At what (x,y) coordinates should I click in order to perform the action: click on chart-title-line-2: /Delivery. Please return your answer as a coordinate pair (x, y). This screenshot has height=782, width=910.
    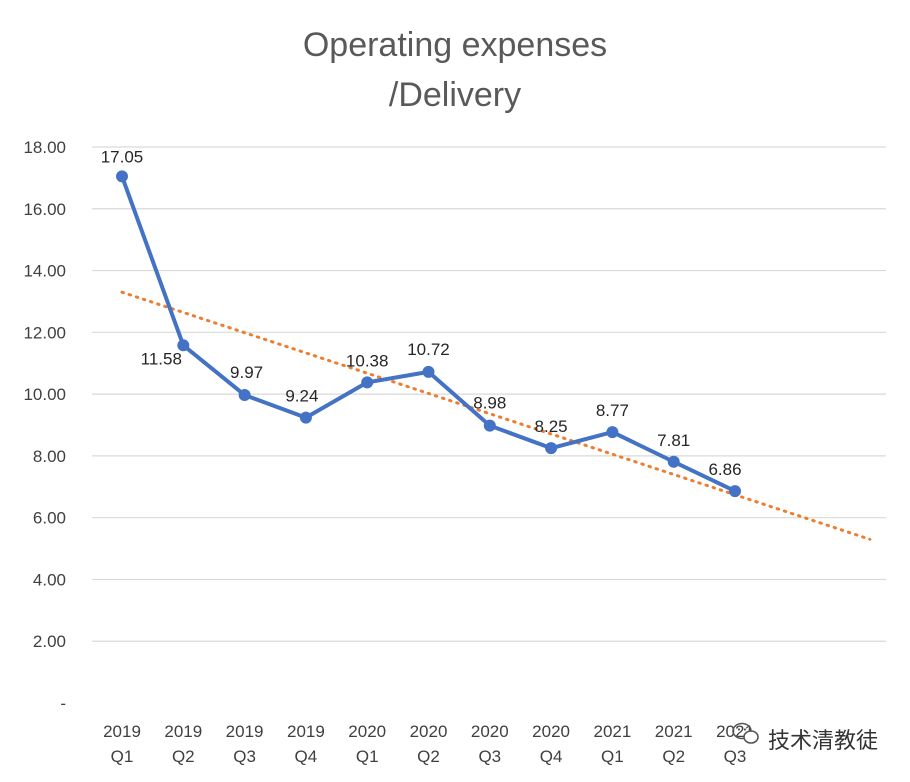
    Looking at the image, I should click on (455, 95).